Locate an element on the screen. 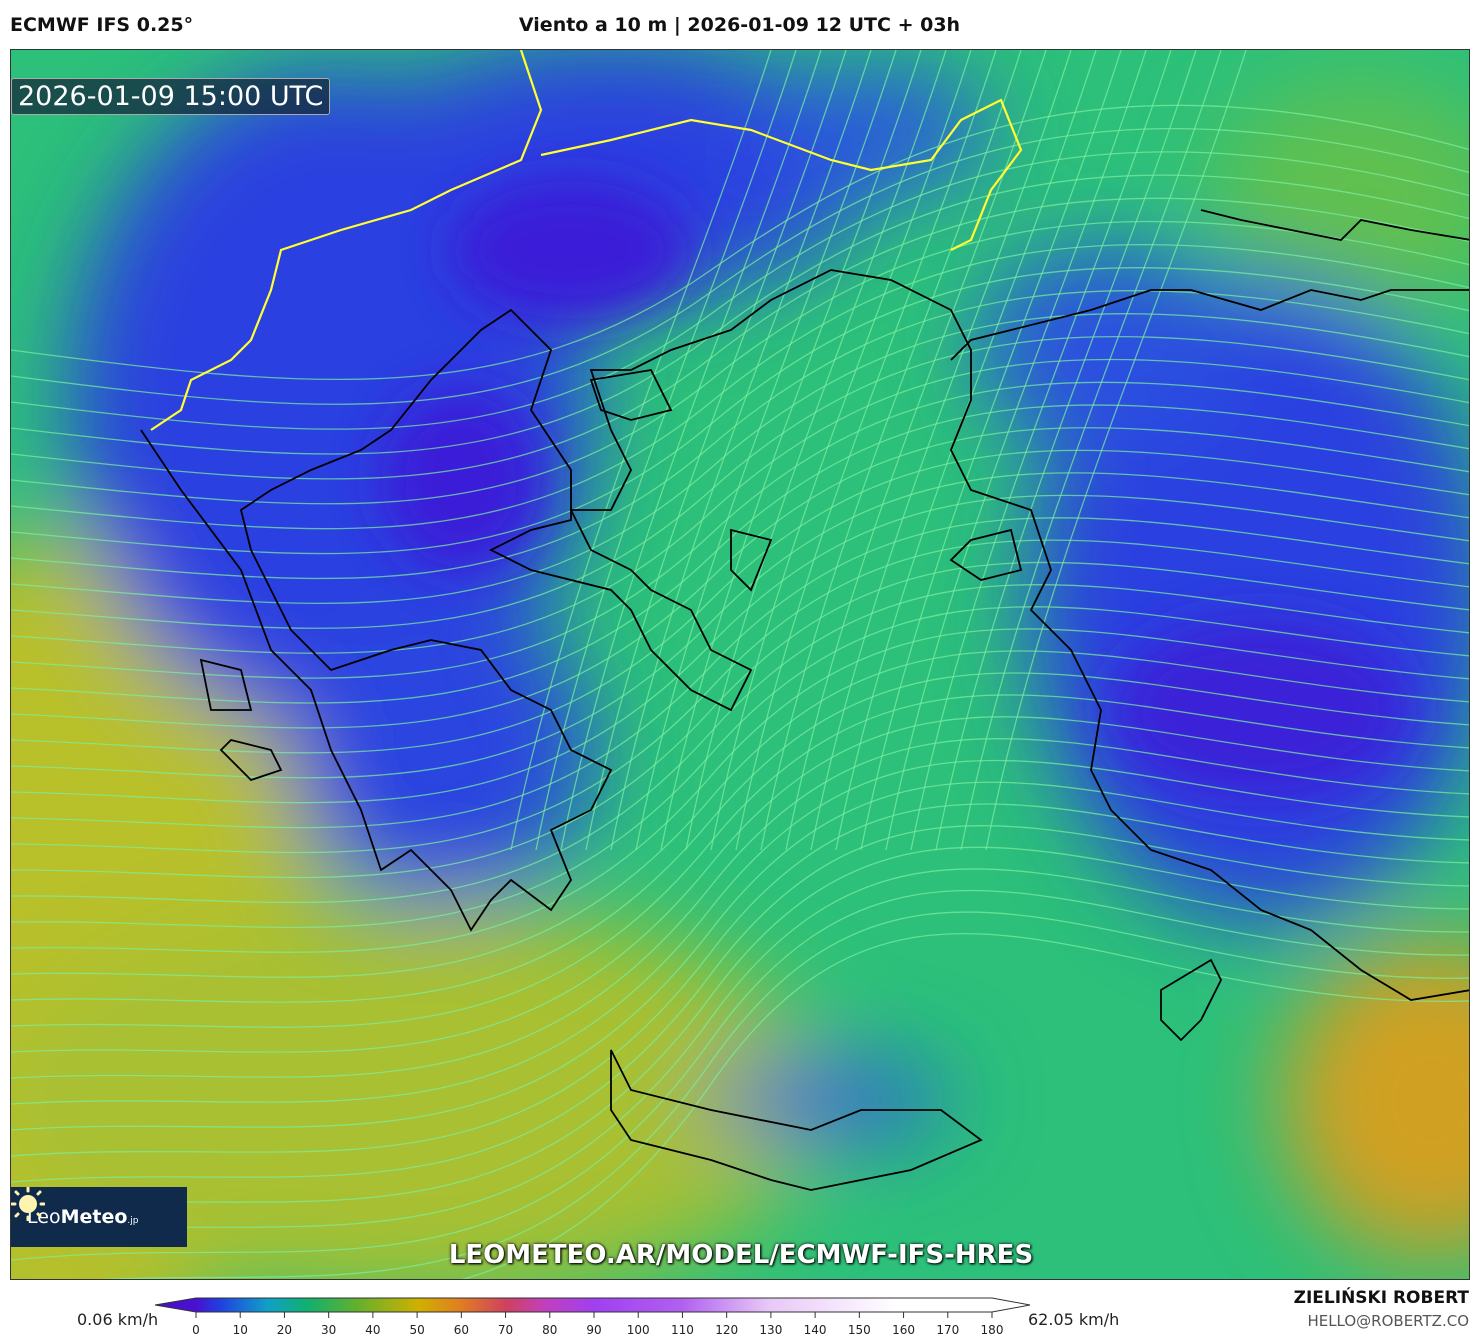 The image size is (1479, 1337). colorbar-tick-label: 180 is located at coordinates (992, 1330).